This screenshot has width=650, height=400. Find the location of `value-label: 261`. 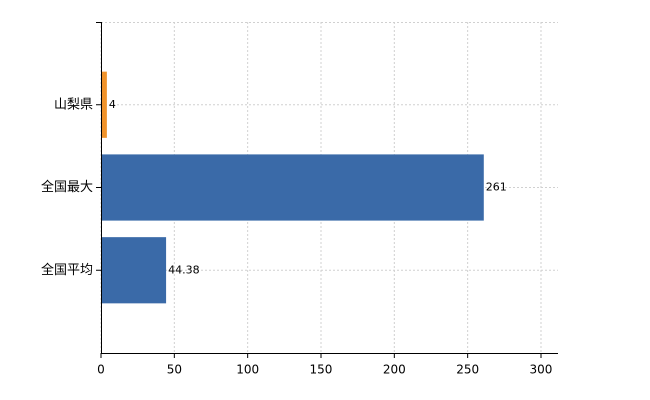

value-label: 261 is located at coordinates (496, 187).